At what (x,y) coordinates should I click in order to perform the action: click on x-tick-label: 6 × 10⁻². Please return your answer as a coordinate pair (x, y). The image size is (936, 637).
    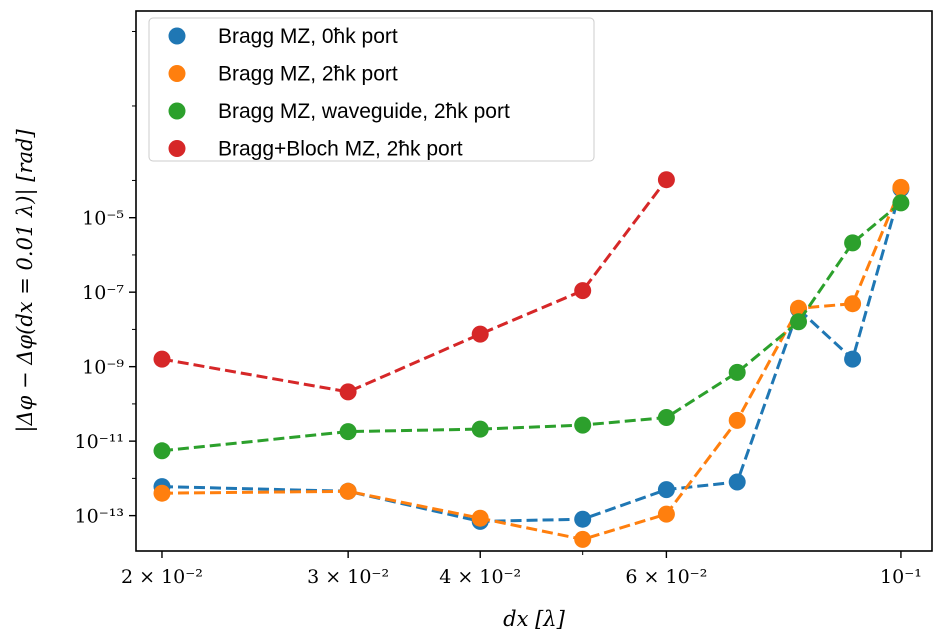
    Looking at the image, I should click on (666, 577).